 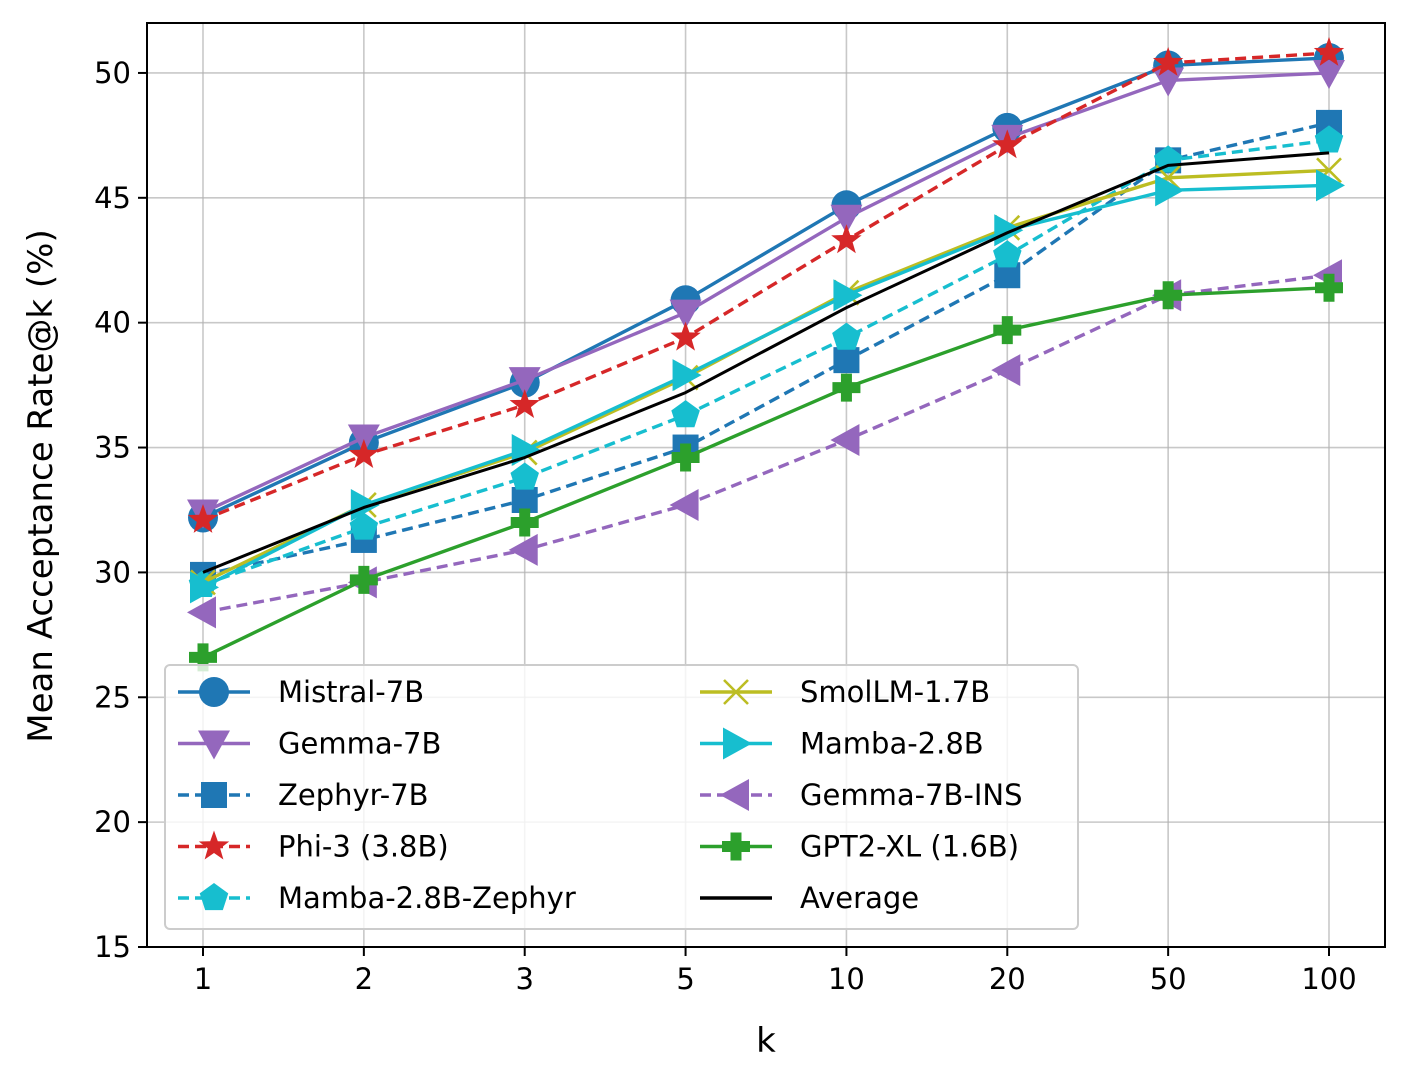 What do you see at coordinates (1007, 979) in the screenshot?
I see `x-tick-label: 20` at bounding box center [1007, 979].